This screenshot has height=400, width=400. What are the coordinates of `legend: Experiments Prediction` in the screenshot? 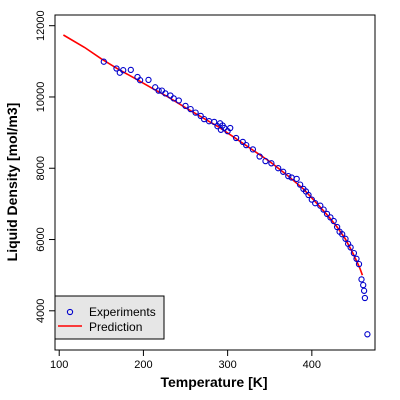 It's located at (109, 317).